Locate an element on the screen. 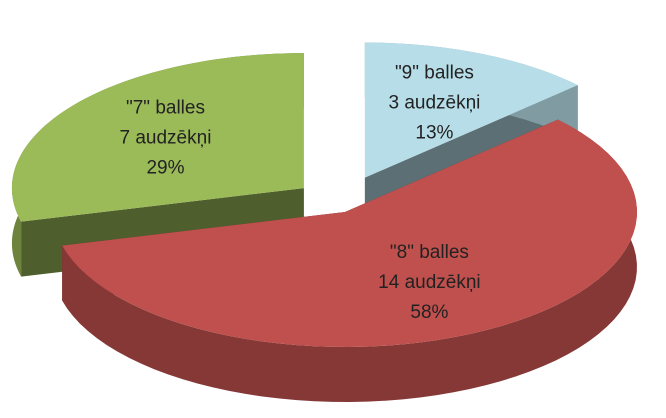  slice-name: "8" balles is located at coordinates (429, 252).